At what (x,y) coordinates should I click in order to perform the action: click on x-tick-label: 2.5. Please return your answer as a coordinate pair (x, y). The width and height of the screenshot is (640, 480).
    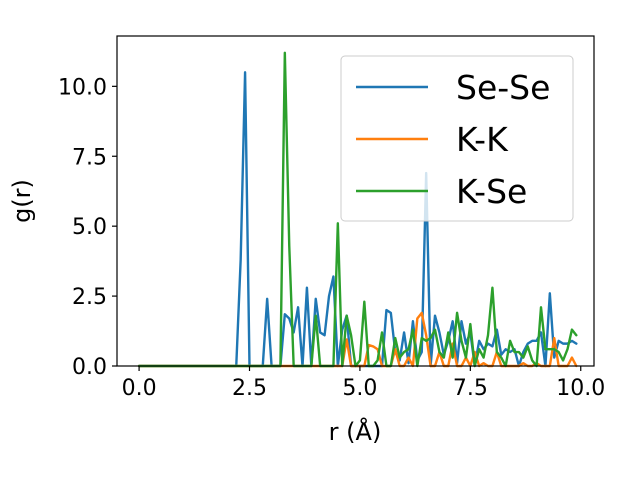
    Looking at the image, I should click on (249, 388).